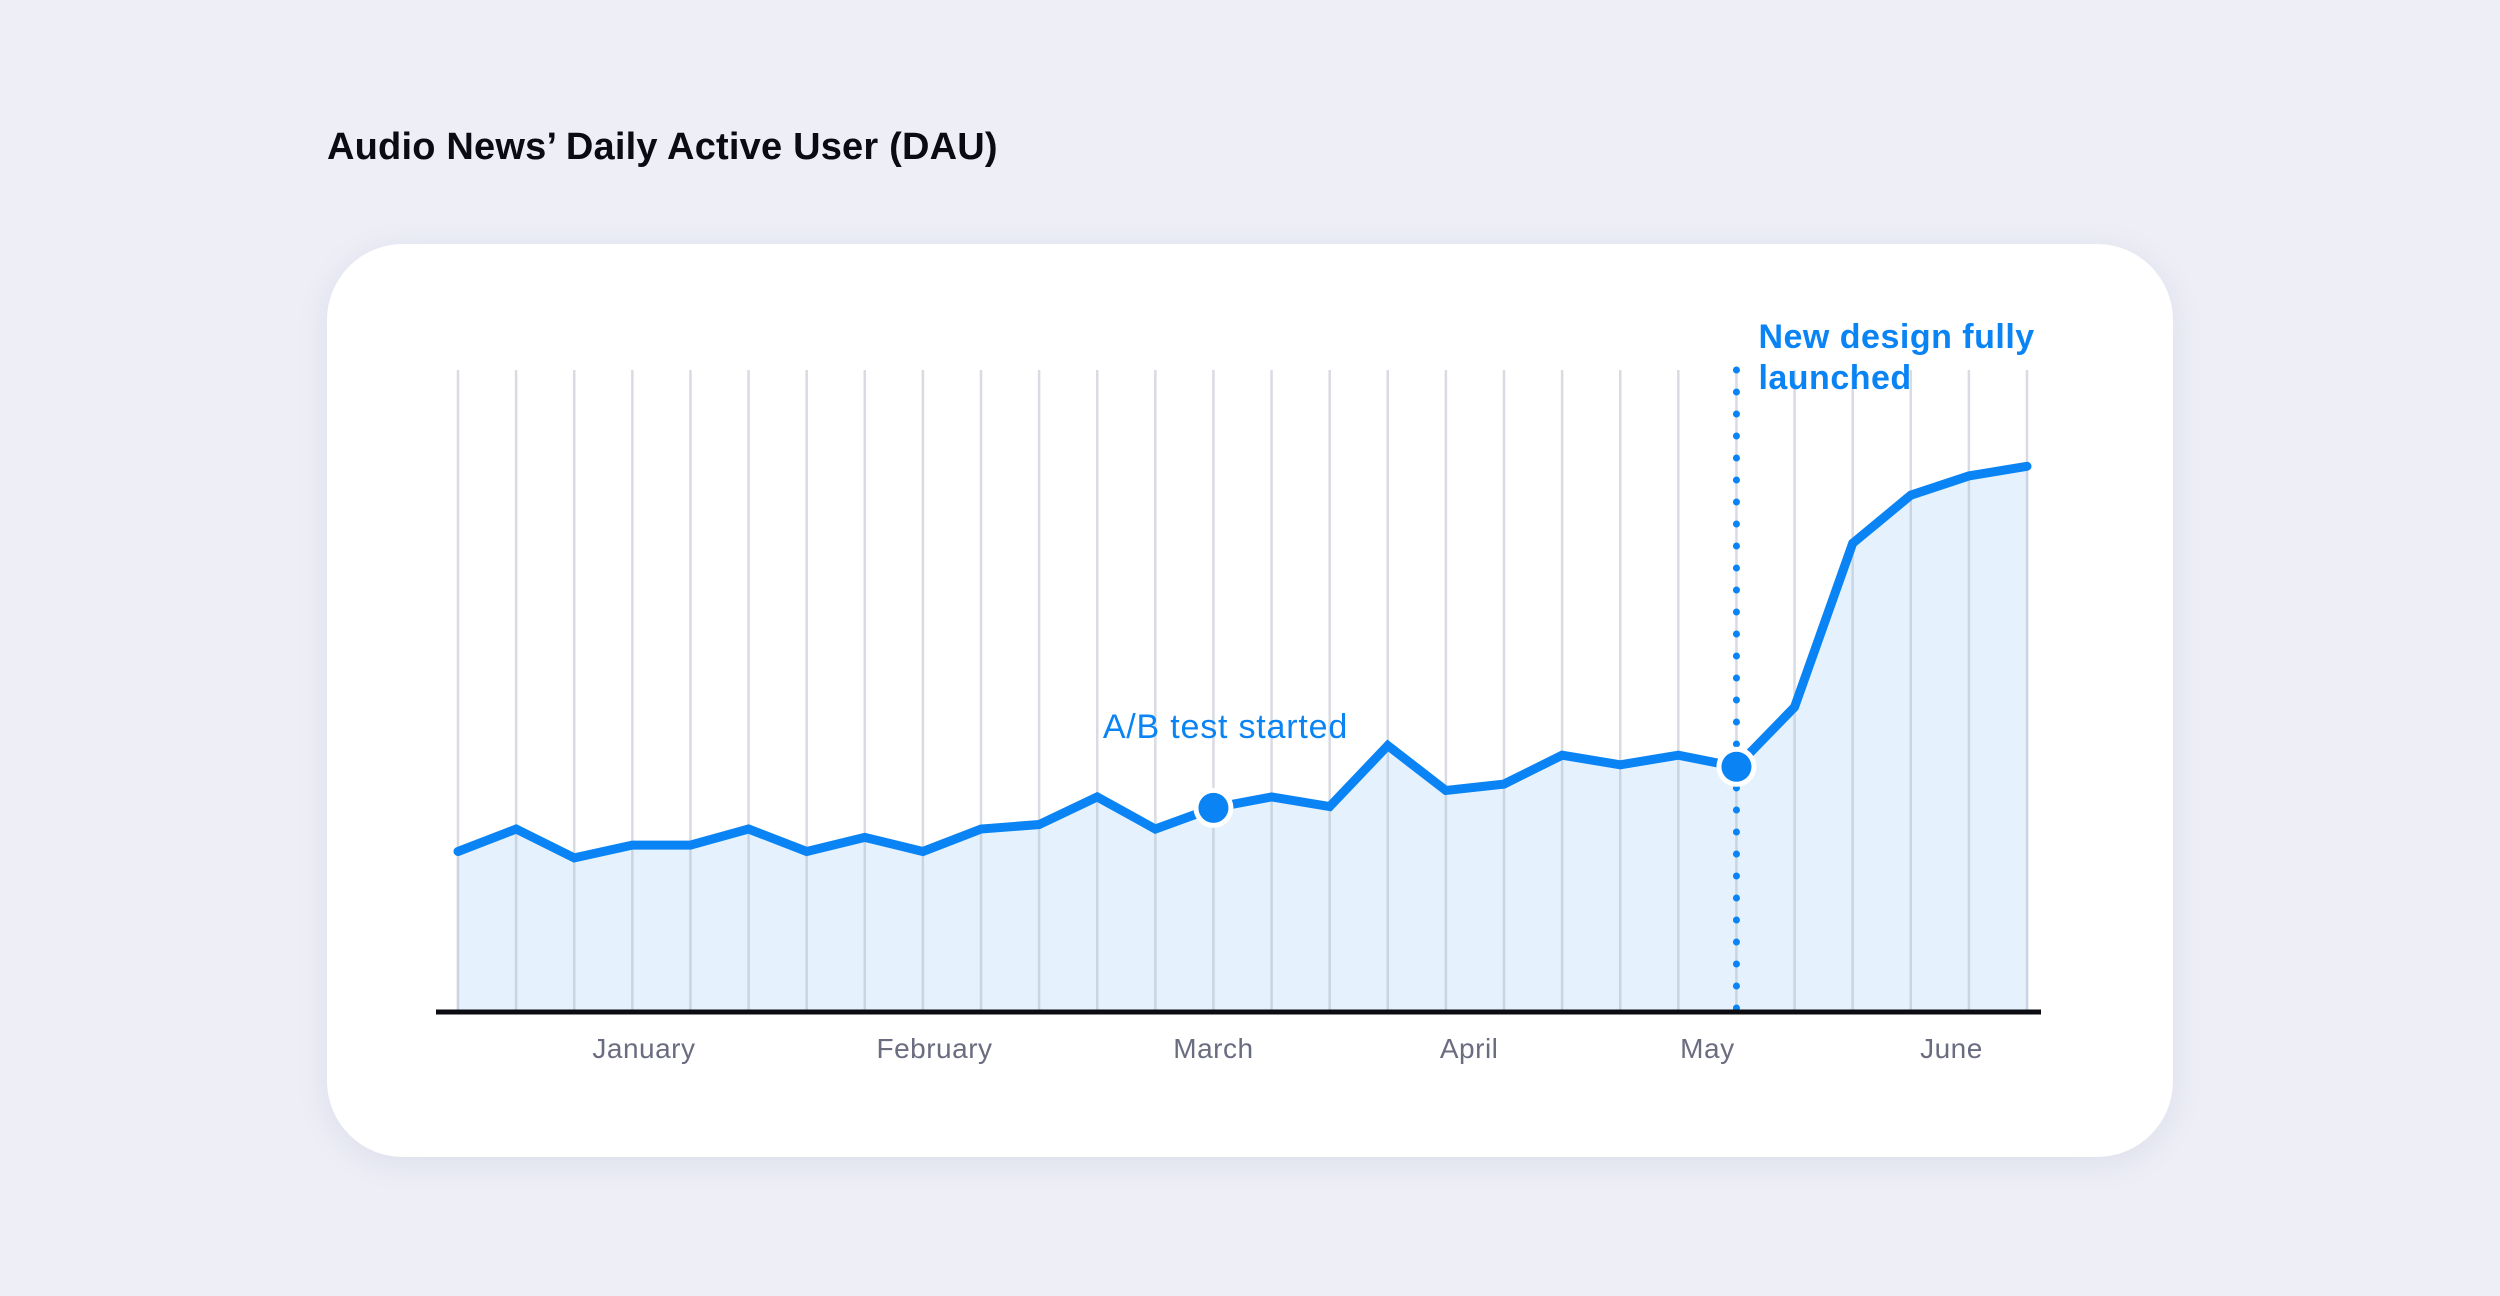 The height and width of the screenshot is (1296, 2500). I want to click on x-tick-label: February, so click(934, 1048).